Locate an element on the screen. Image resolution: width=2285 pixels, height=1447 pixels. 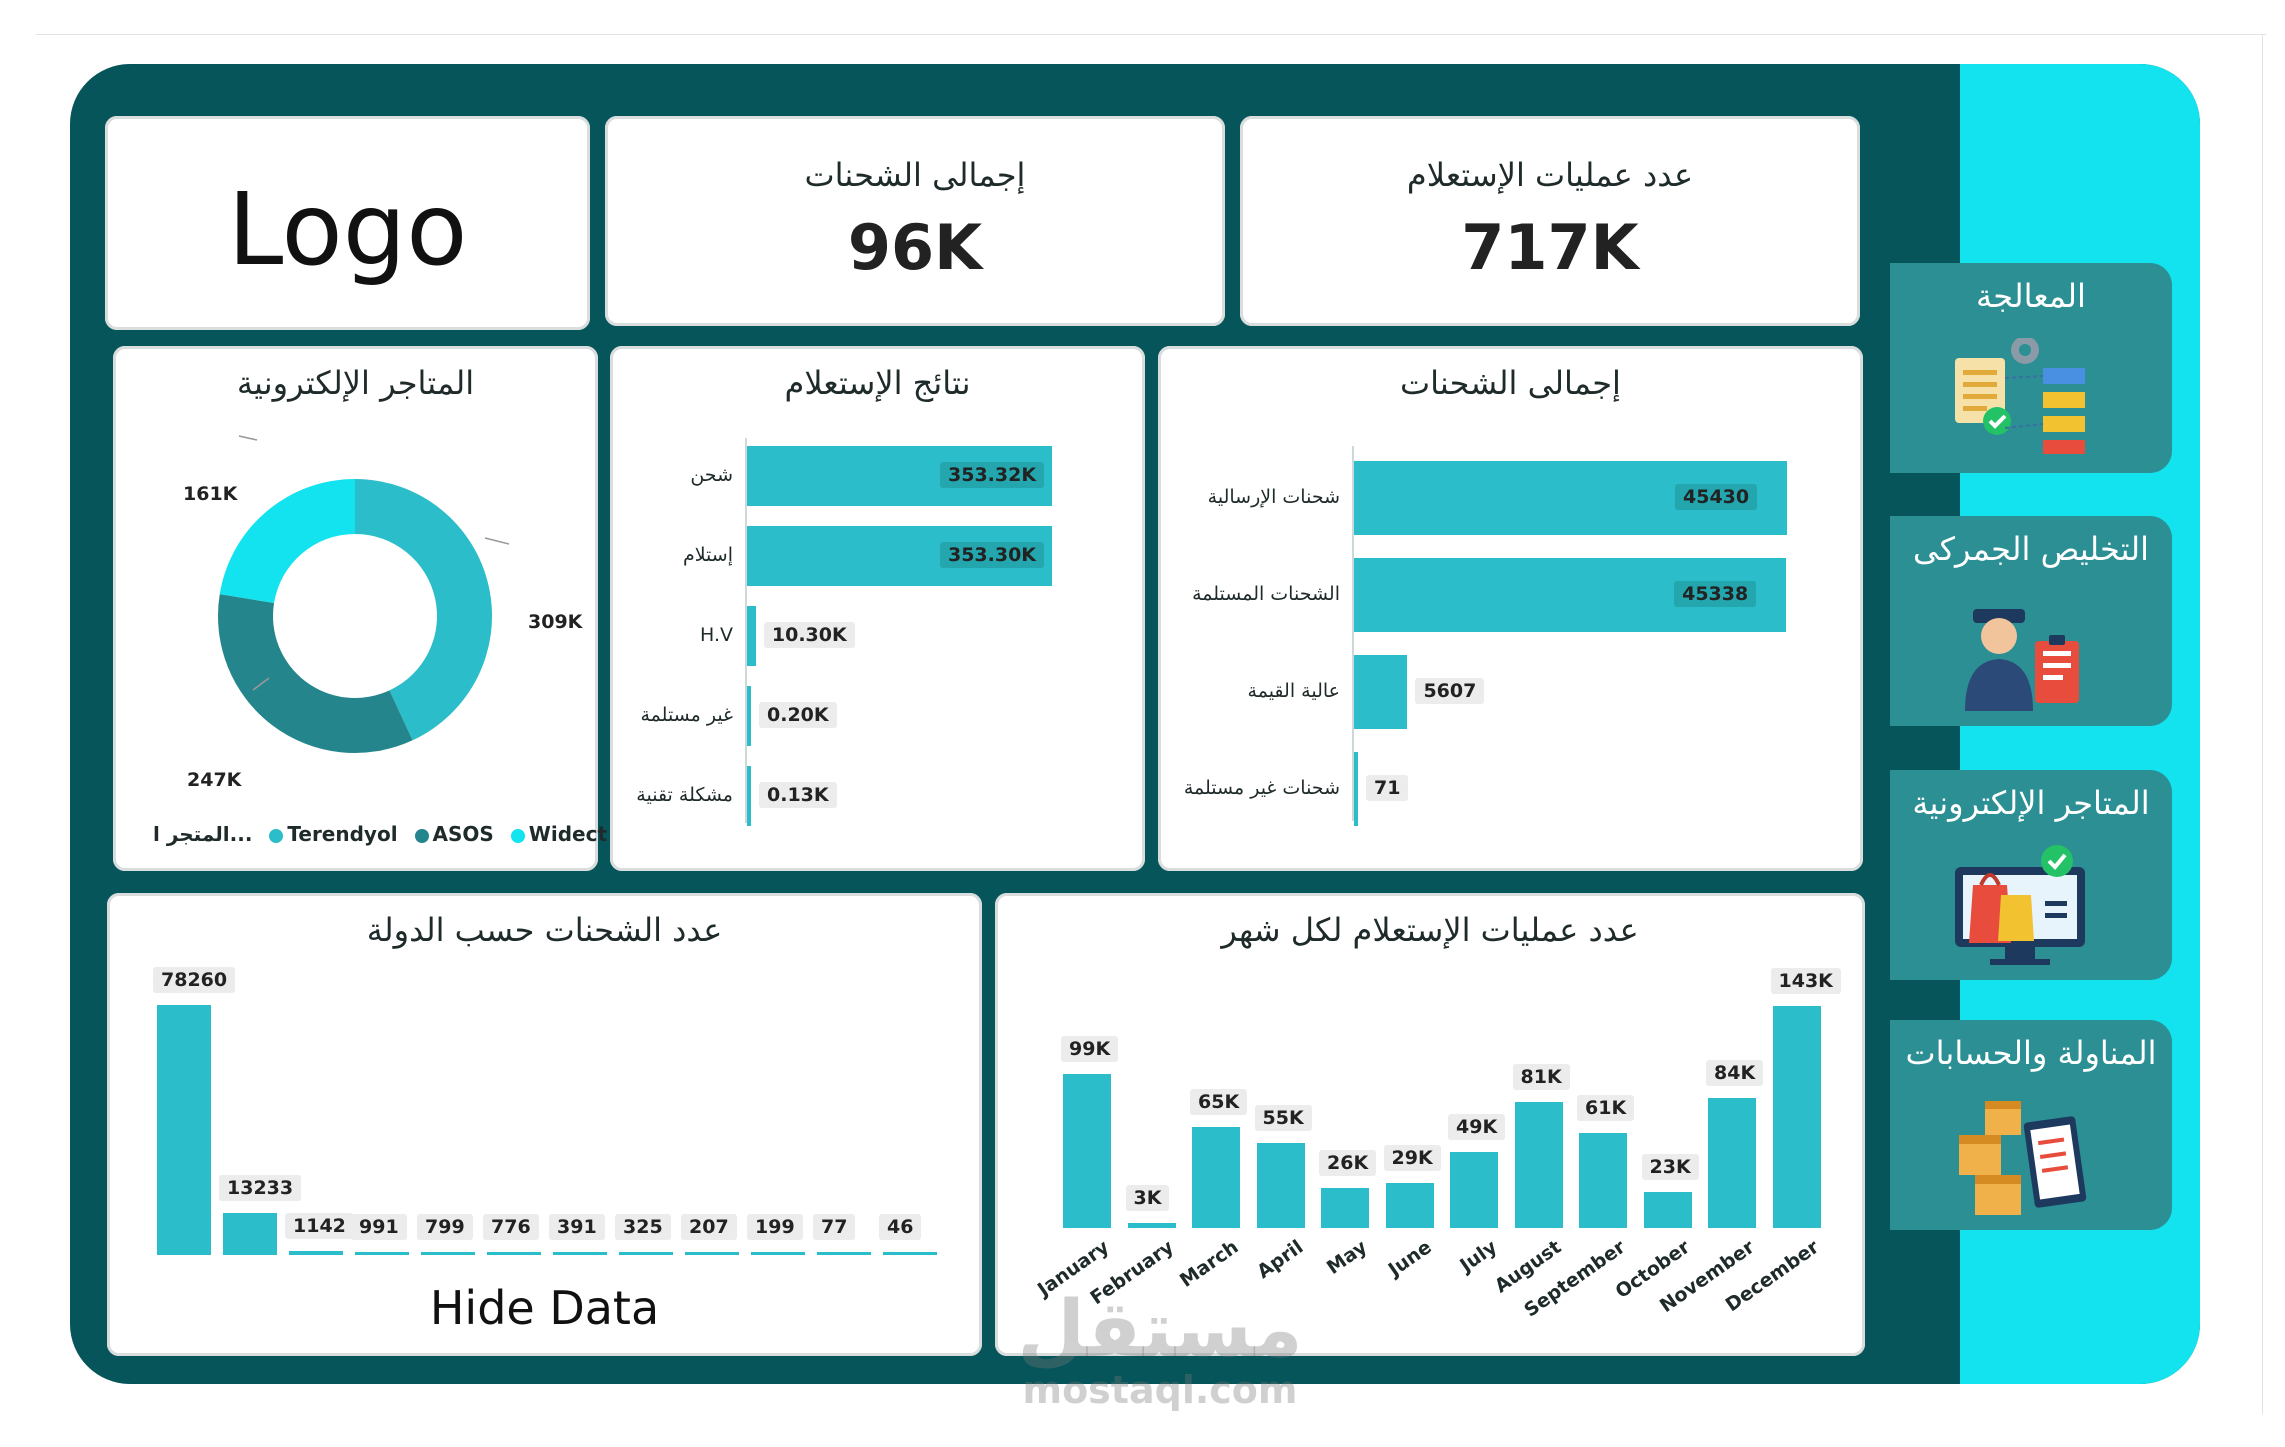
bar-value-label: 46 is located at coordinates (900, 1227).